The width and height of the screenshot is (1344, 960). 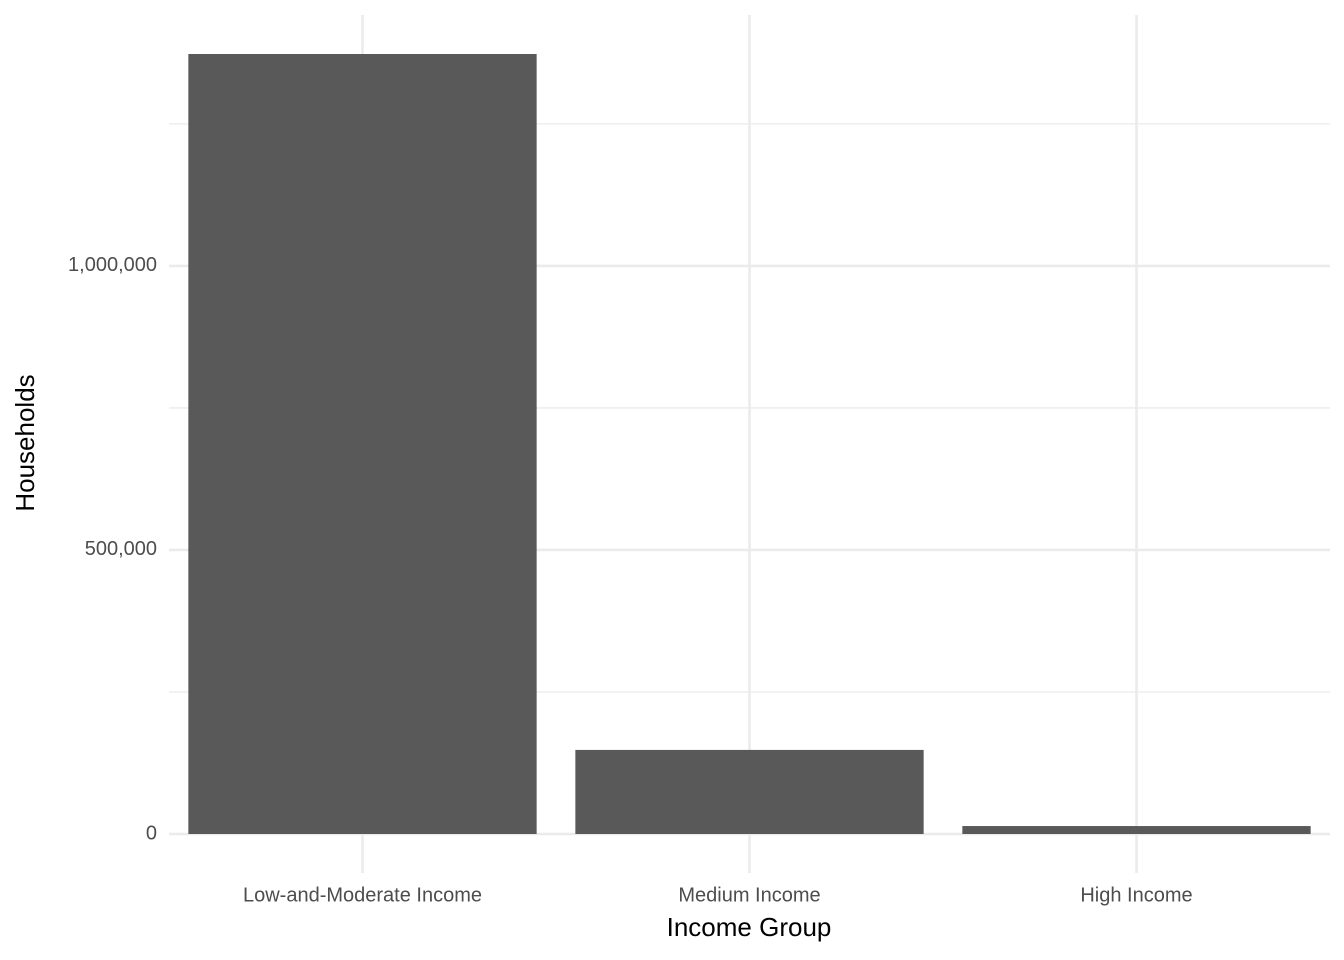 I want to click on y-tick-label: 500,000, so click(x=121, y=549).